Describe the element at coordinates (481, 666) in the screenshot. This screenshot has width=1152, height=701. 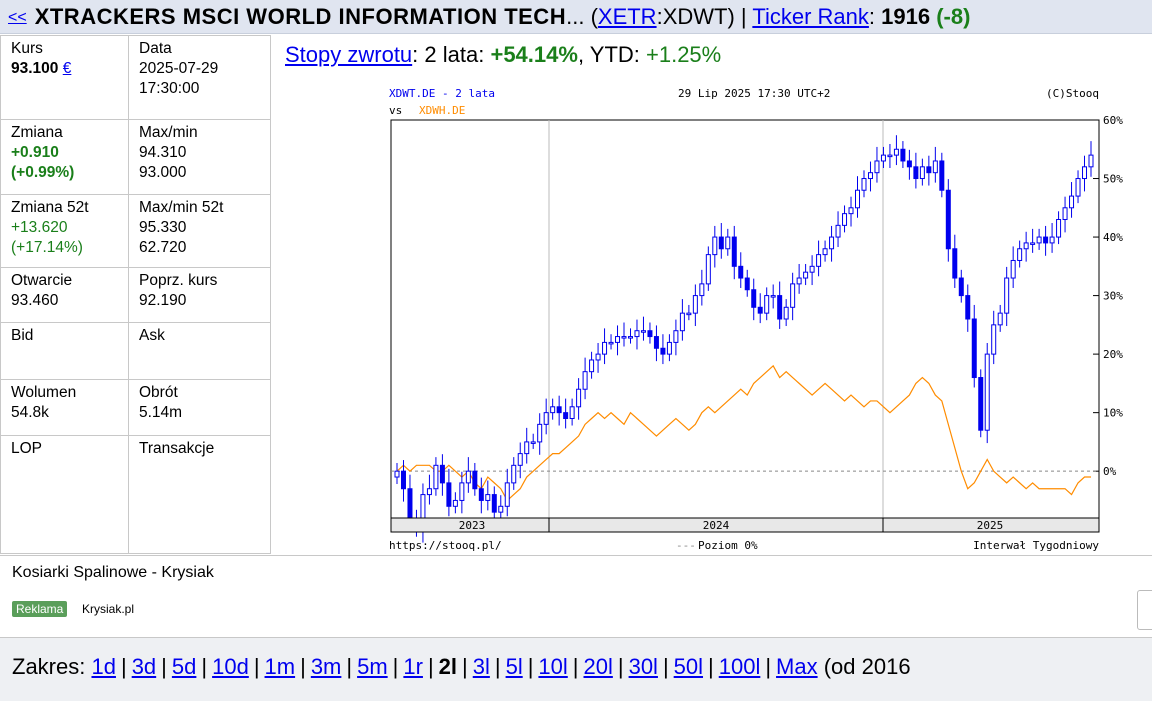
I see `range-option-3l: 3l` at that location.